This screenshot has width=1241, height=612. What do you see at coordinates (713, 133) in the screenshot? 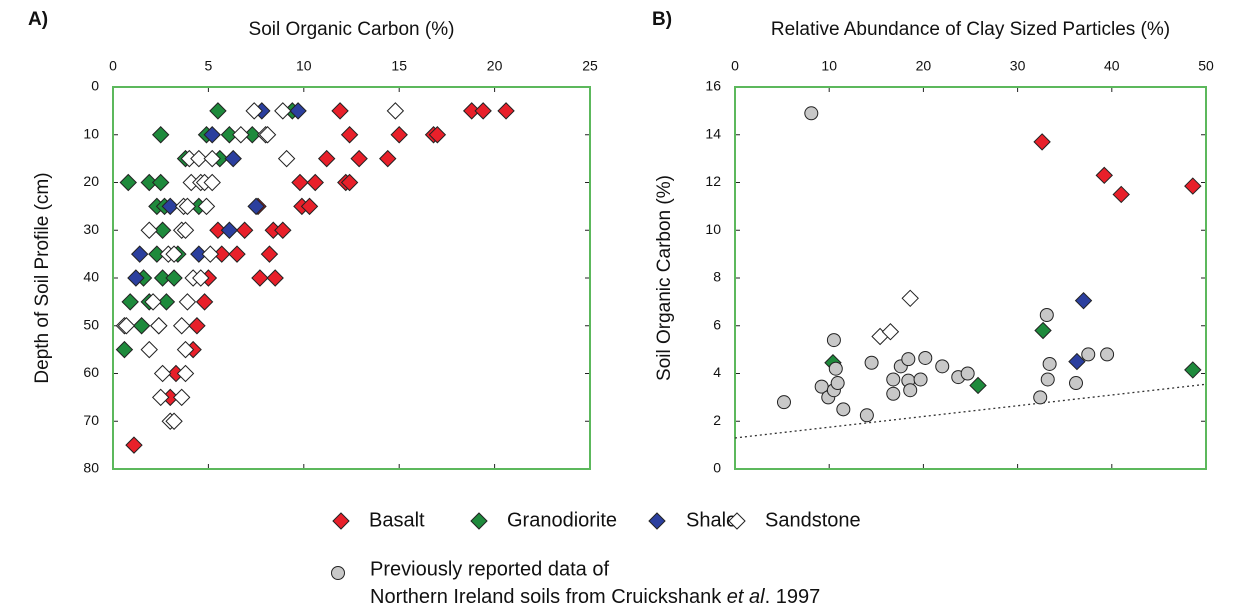
I see `y-tick-label: 14` at bounding box center [713, 133].